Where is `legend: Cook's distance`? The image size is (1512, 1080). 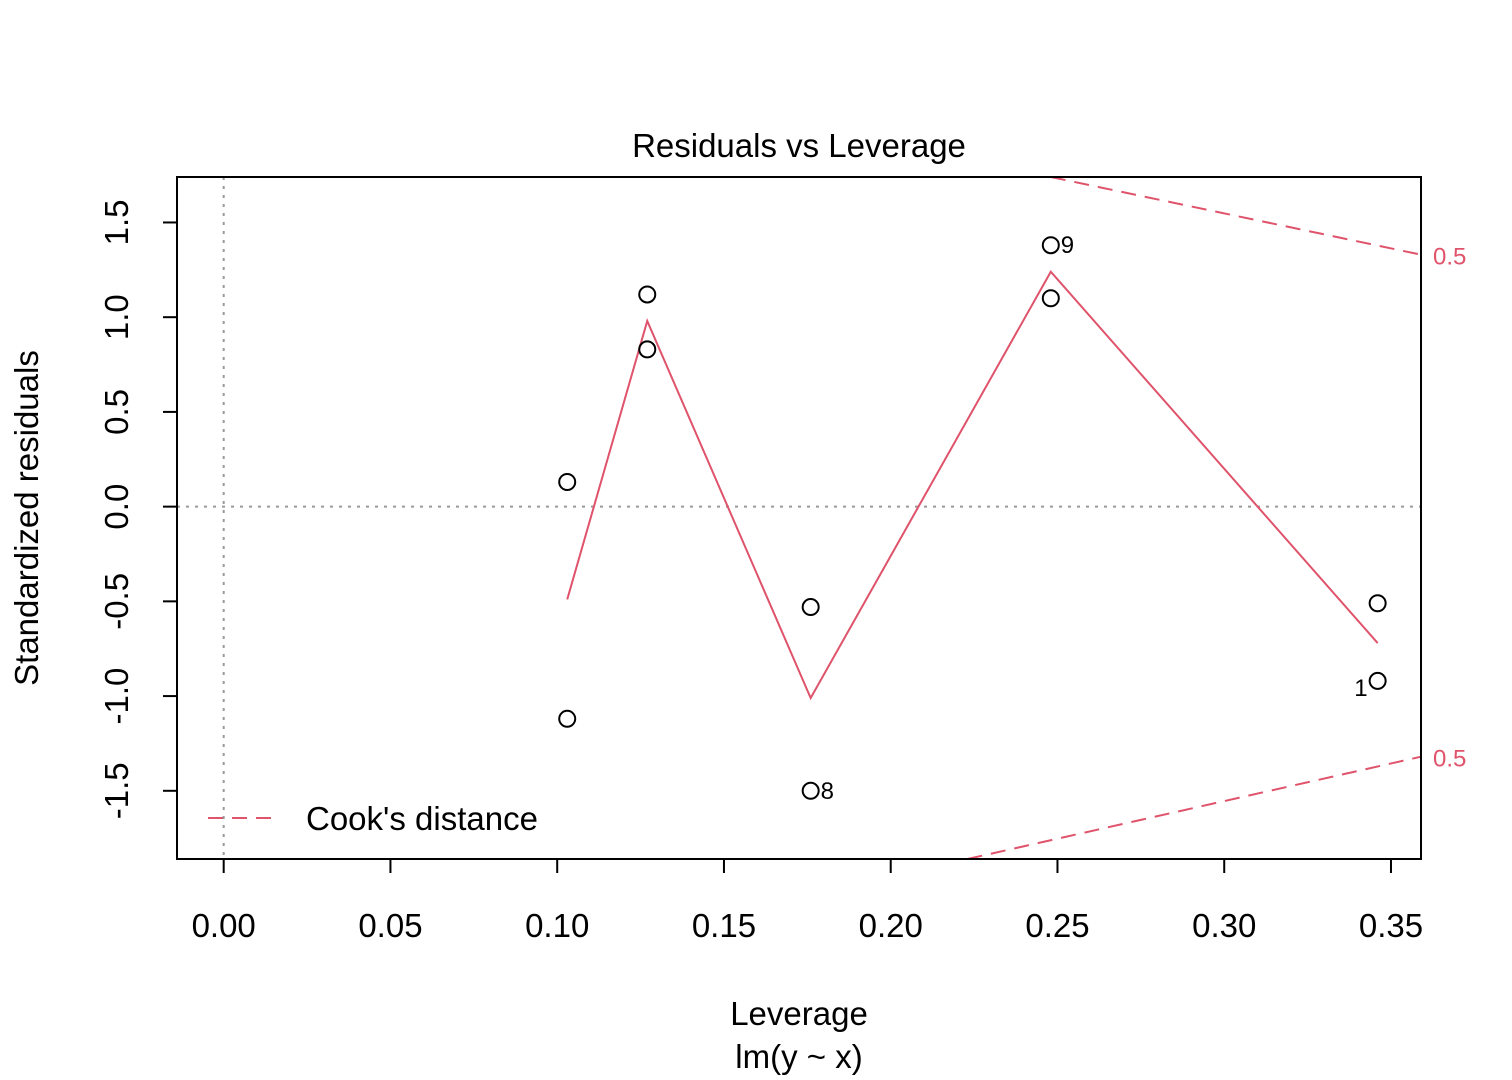 legend: Cook's distance is located at coordinates (373, 818).